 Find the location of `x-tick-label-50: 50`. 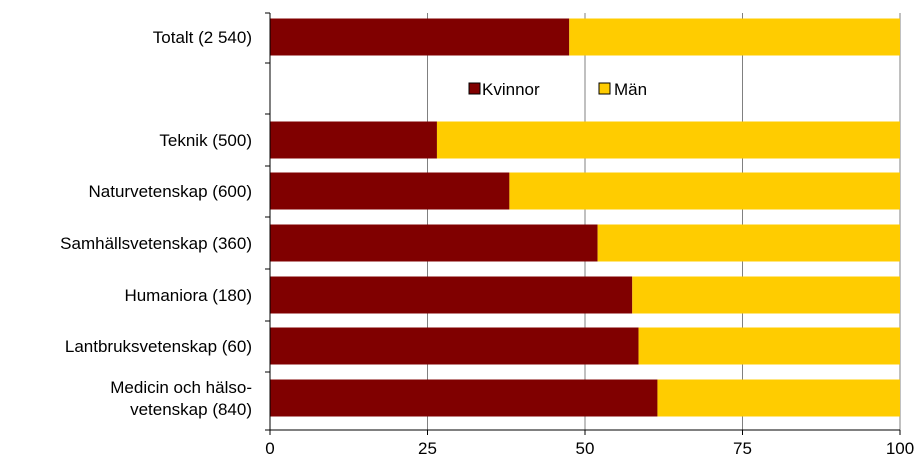

x-tick-label-50: 50 is located at coordinates (585, 448).